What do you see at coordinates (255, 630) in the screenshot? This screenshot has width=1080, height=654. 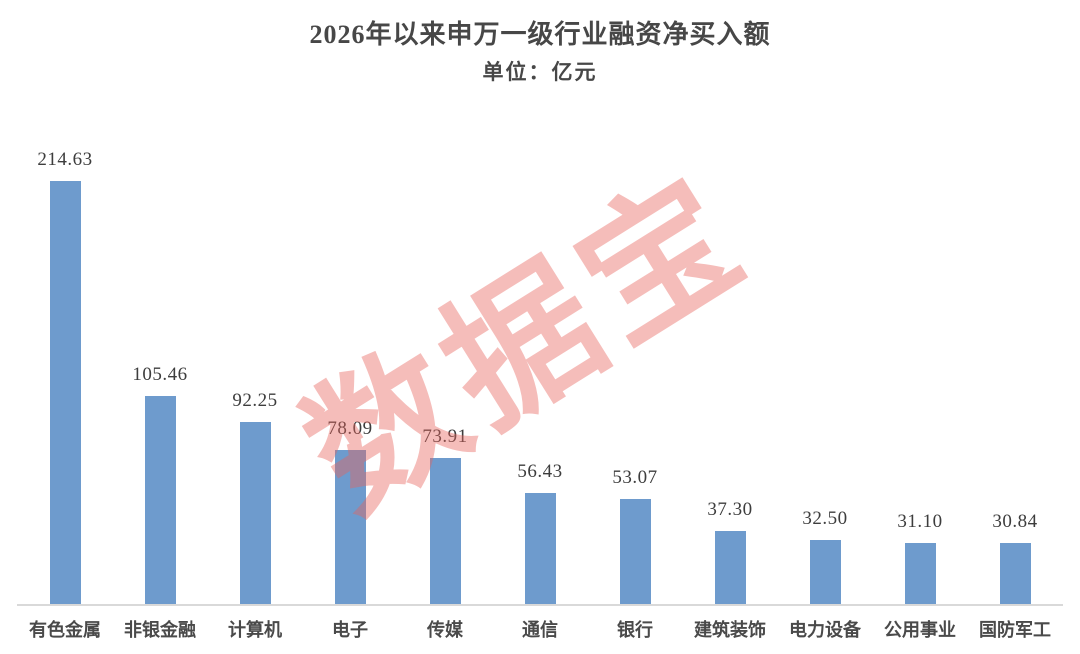 I see `category-label: 计算机` at bounding box center [255, 630].